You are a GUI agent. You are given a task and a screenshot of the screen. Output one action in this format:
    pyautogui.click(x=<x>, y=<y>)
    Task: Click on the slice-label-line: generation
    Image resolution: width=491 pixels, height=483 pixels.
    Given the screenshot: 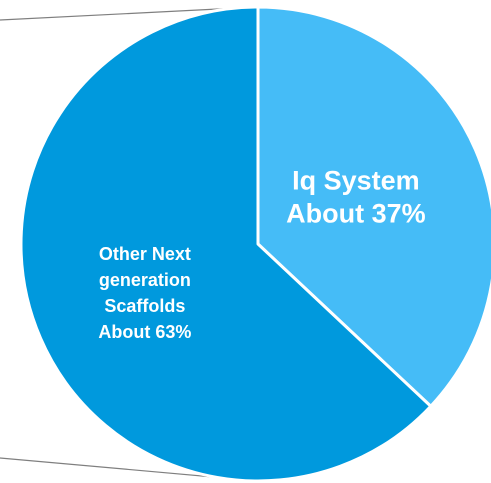 What is the action you would take?
    pyautogui.click(x=145, y=280)
    